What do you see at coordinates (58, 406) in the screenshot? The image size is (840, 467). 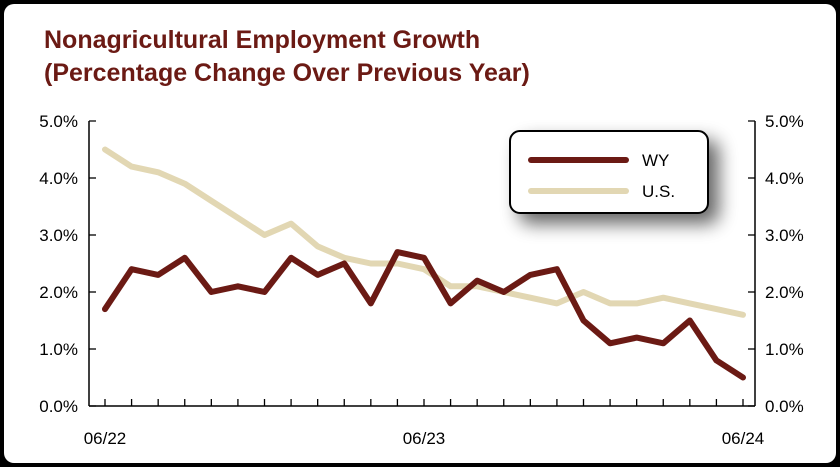 I see `y-tick-label-left: 0.0%` at bounding box center [58, 406].